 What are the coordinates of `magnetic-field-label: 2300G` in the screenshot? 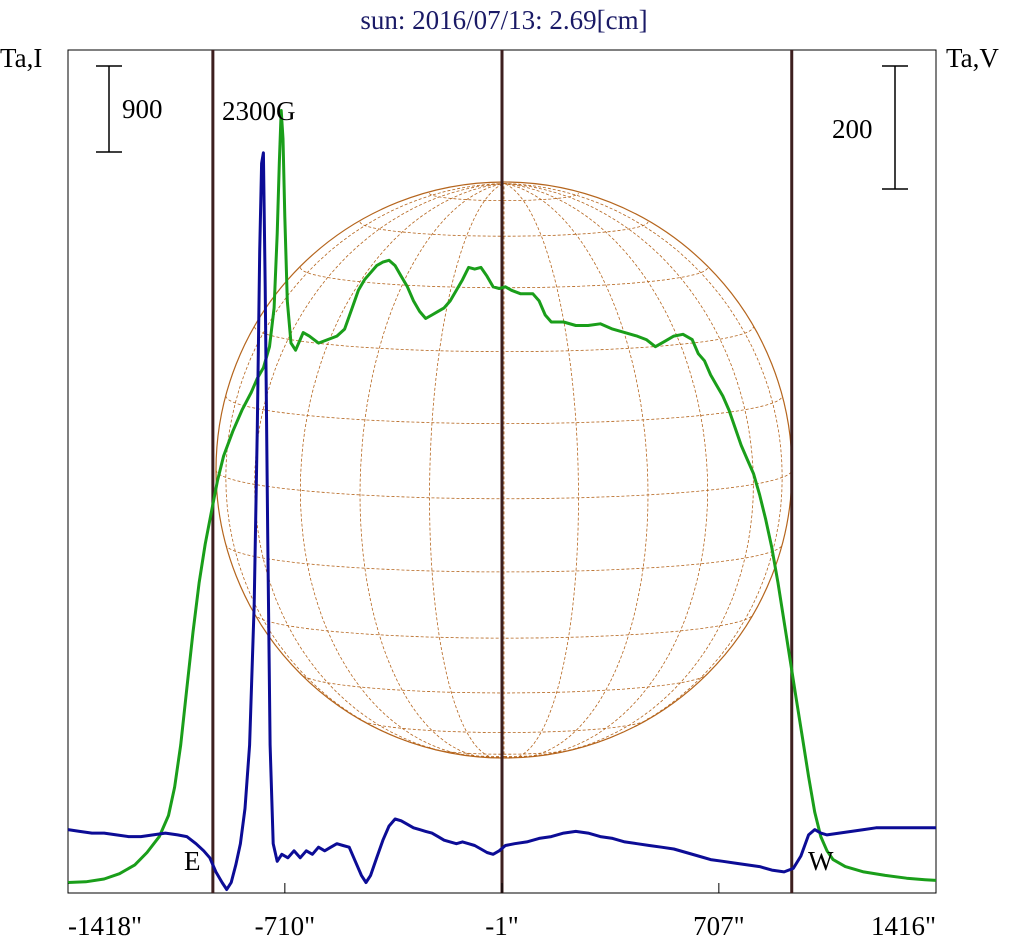 It's located at (259, 111).